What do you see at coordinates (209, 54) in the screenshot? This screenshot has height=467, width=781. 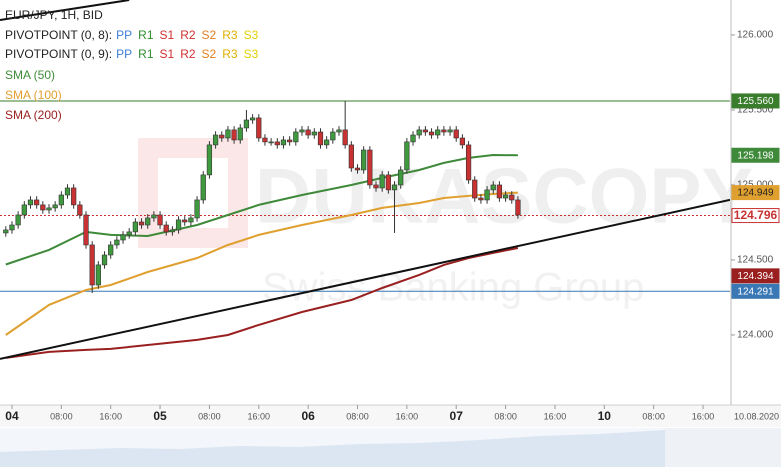 I see `legend-item: S2` at bounding box center [209, 54].